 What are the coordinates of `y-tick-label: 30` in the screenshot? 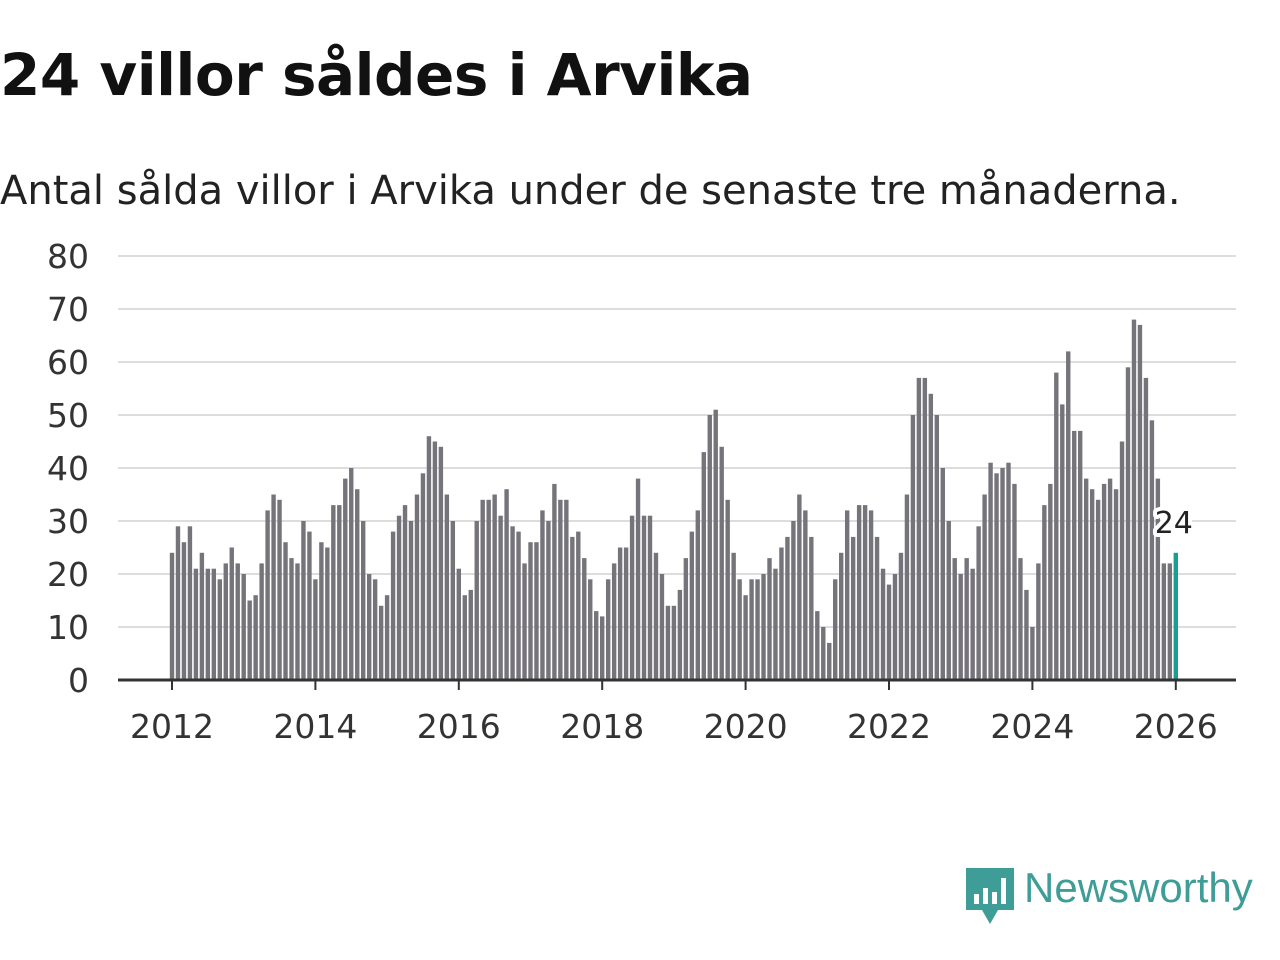 It's located at (68, 521).